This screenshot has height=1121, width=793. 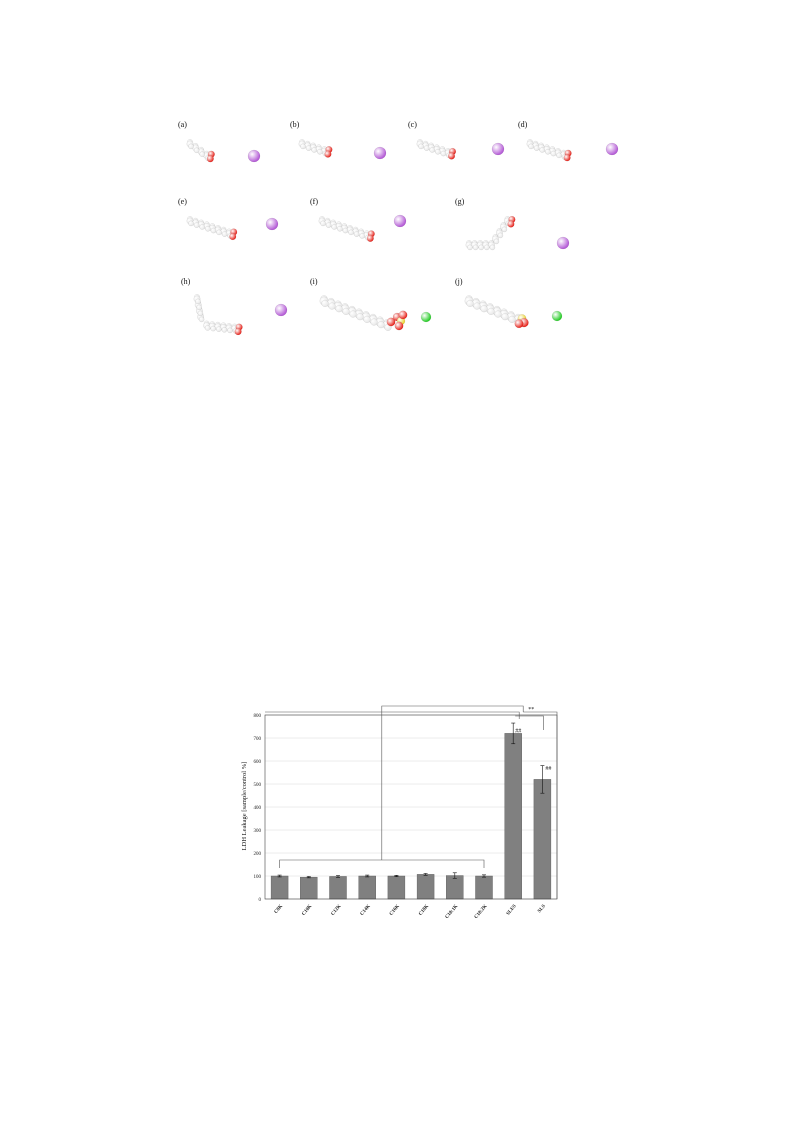 I want to click on bar-c16k, so click(x=396, y=887).